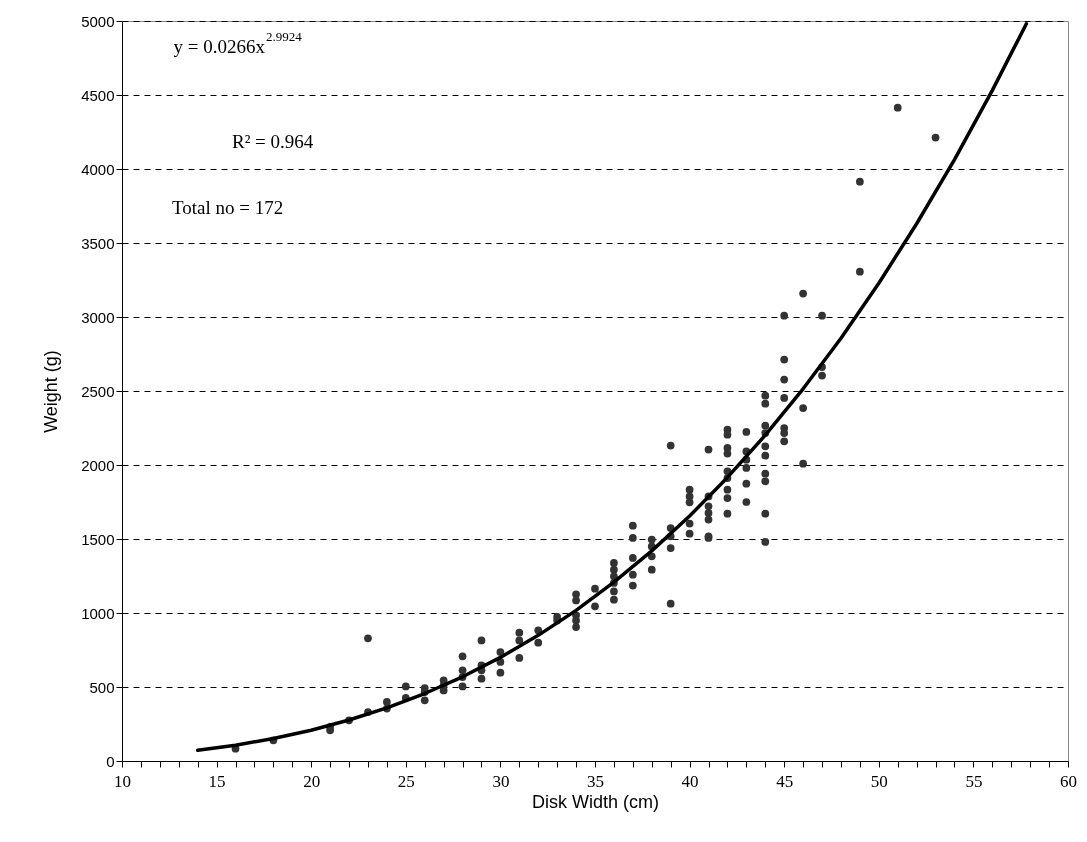 This screenshot has width=1087, height=842. What do you see at coordinates (98, 317) in the screenshot?
I see `y-tick-label: 3000` at bounding box center [98, 317].